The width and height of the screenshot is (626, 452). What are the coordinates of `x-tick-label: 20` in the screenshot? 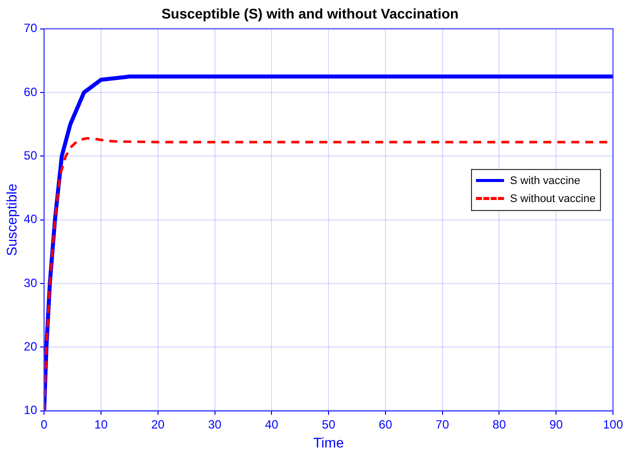 It's located at (158, 424).